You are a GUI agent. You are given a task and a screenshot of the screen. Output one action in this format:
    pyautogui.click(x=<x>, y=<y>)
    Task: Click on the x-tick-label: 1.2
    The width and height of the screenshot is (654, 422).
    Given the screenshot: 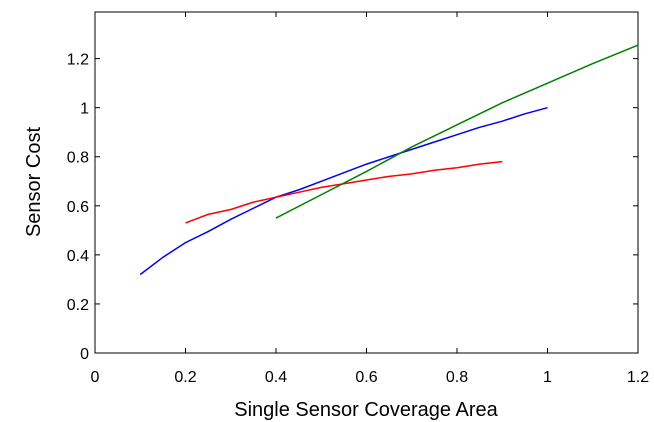 What is the action you would take?
    pyautogui.click(x=638, y=377)
    